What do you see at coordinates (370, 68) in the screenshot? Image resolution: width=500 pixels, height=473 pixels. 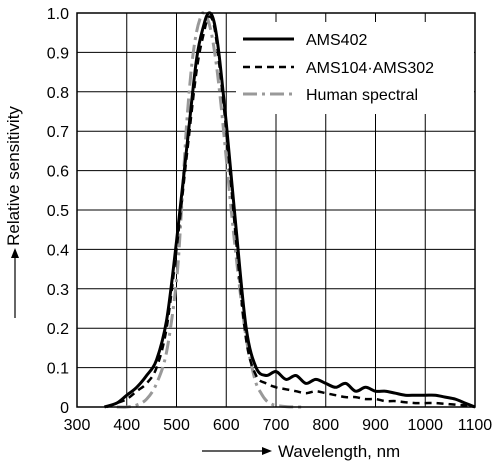 I see `legend-label-ams104-ams302: AMS104·AMS302` at bounding box center [370, 68].